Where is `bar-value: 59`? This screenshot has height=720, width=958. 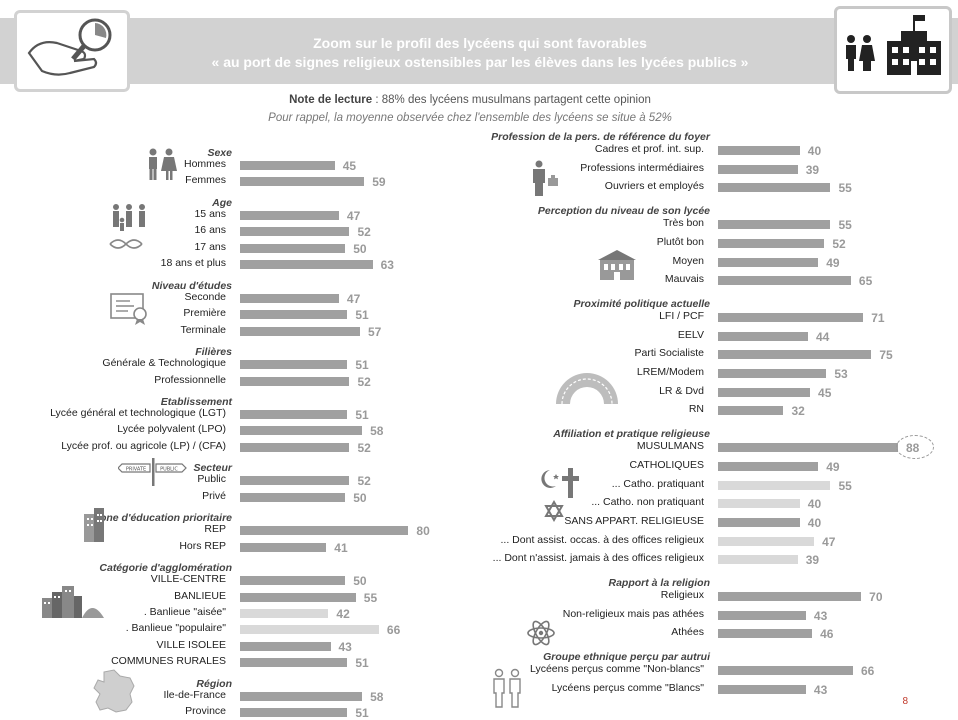 bar-value: 59 is located at coordinates (379, 182).